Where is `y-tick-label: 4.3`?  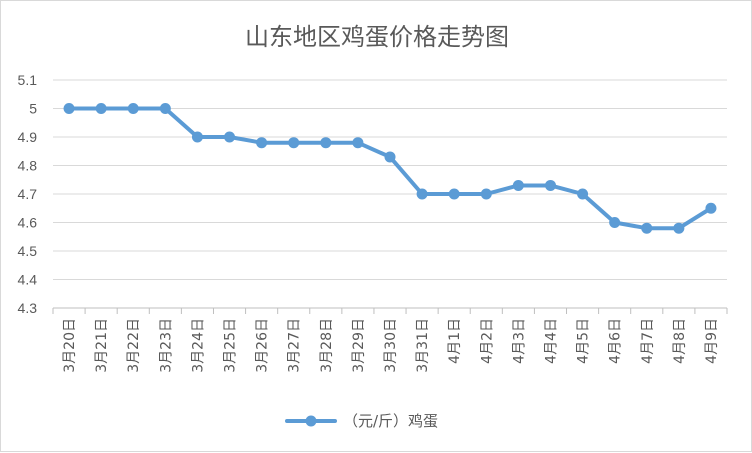 y-tick-label: 4.3 is located at coordinates (28, 308).